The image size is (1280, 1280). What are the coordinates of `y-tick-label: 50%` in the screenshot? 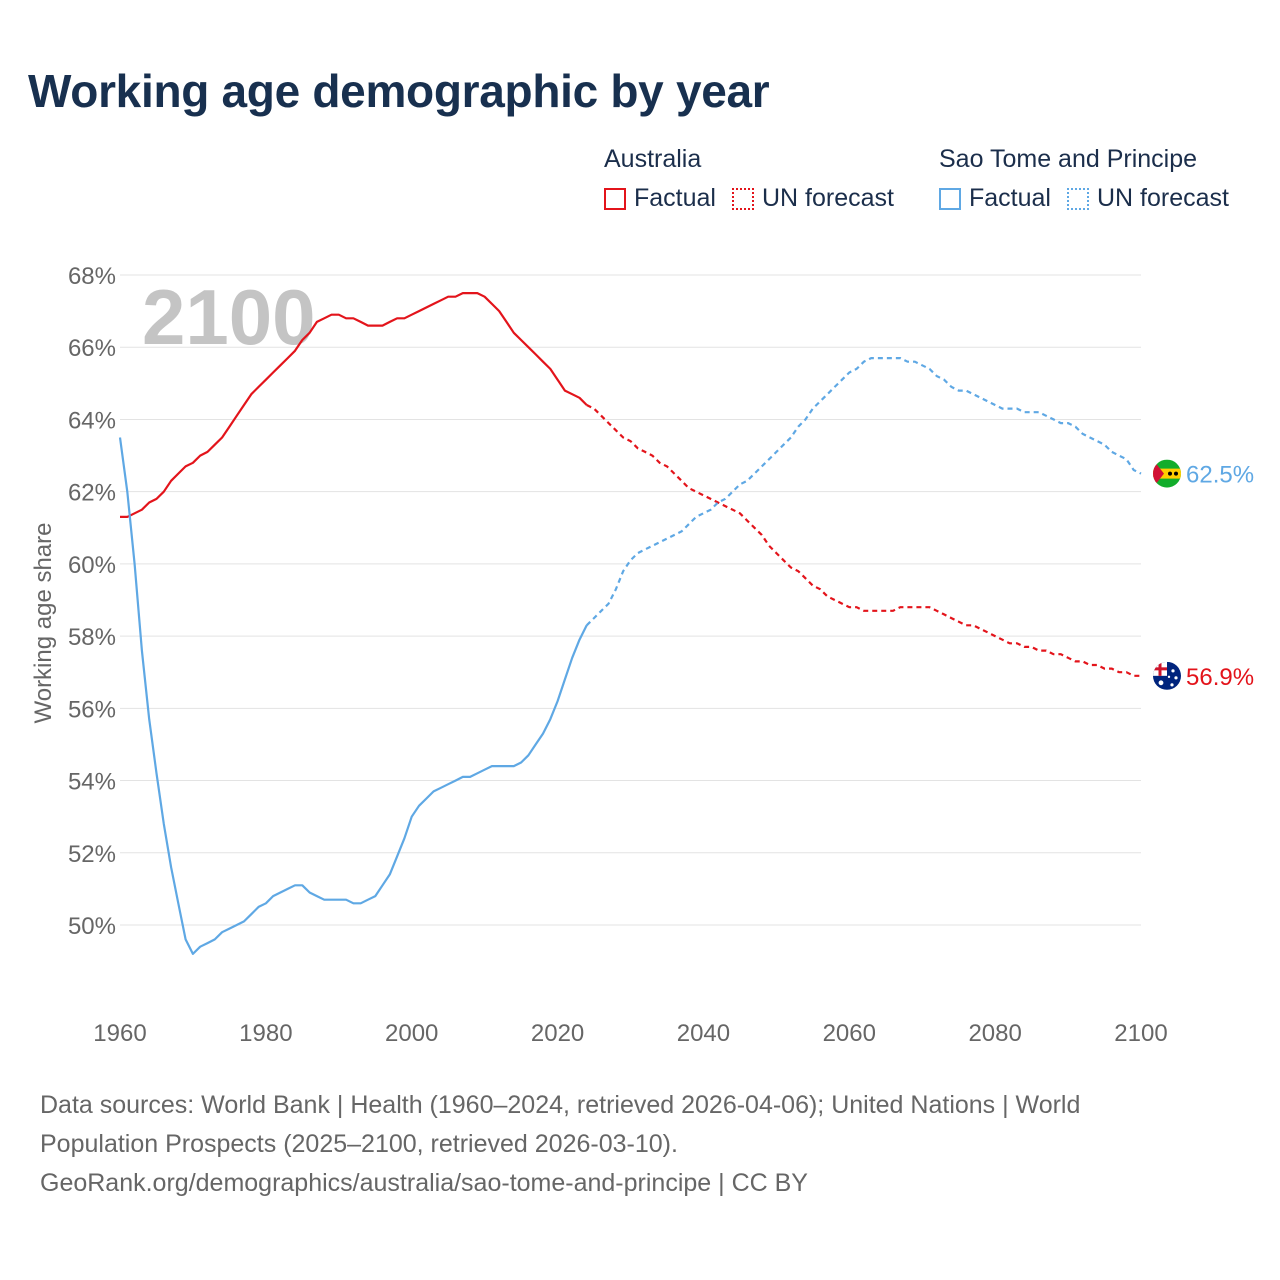 It's located at (92, 926).